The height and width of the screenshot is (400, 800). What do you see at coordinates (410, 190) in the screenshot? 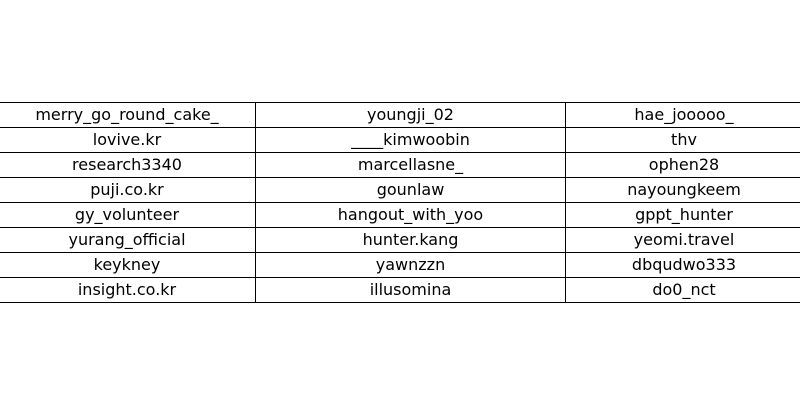
I see `table-cell: gounlaw` at bounding box center [410, 190].